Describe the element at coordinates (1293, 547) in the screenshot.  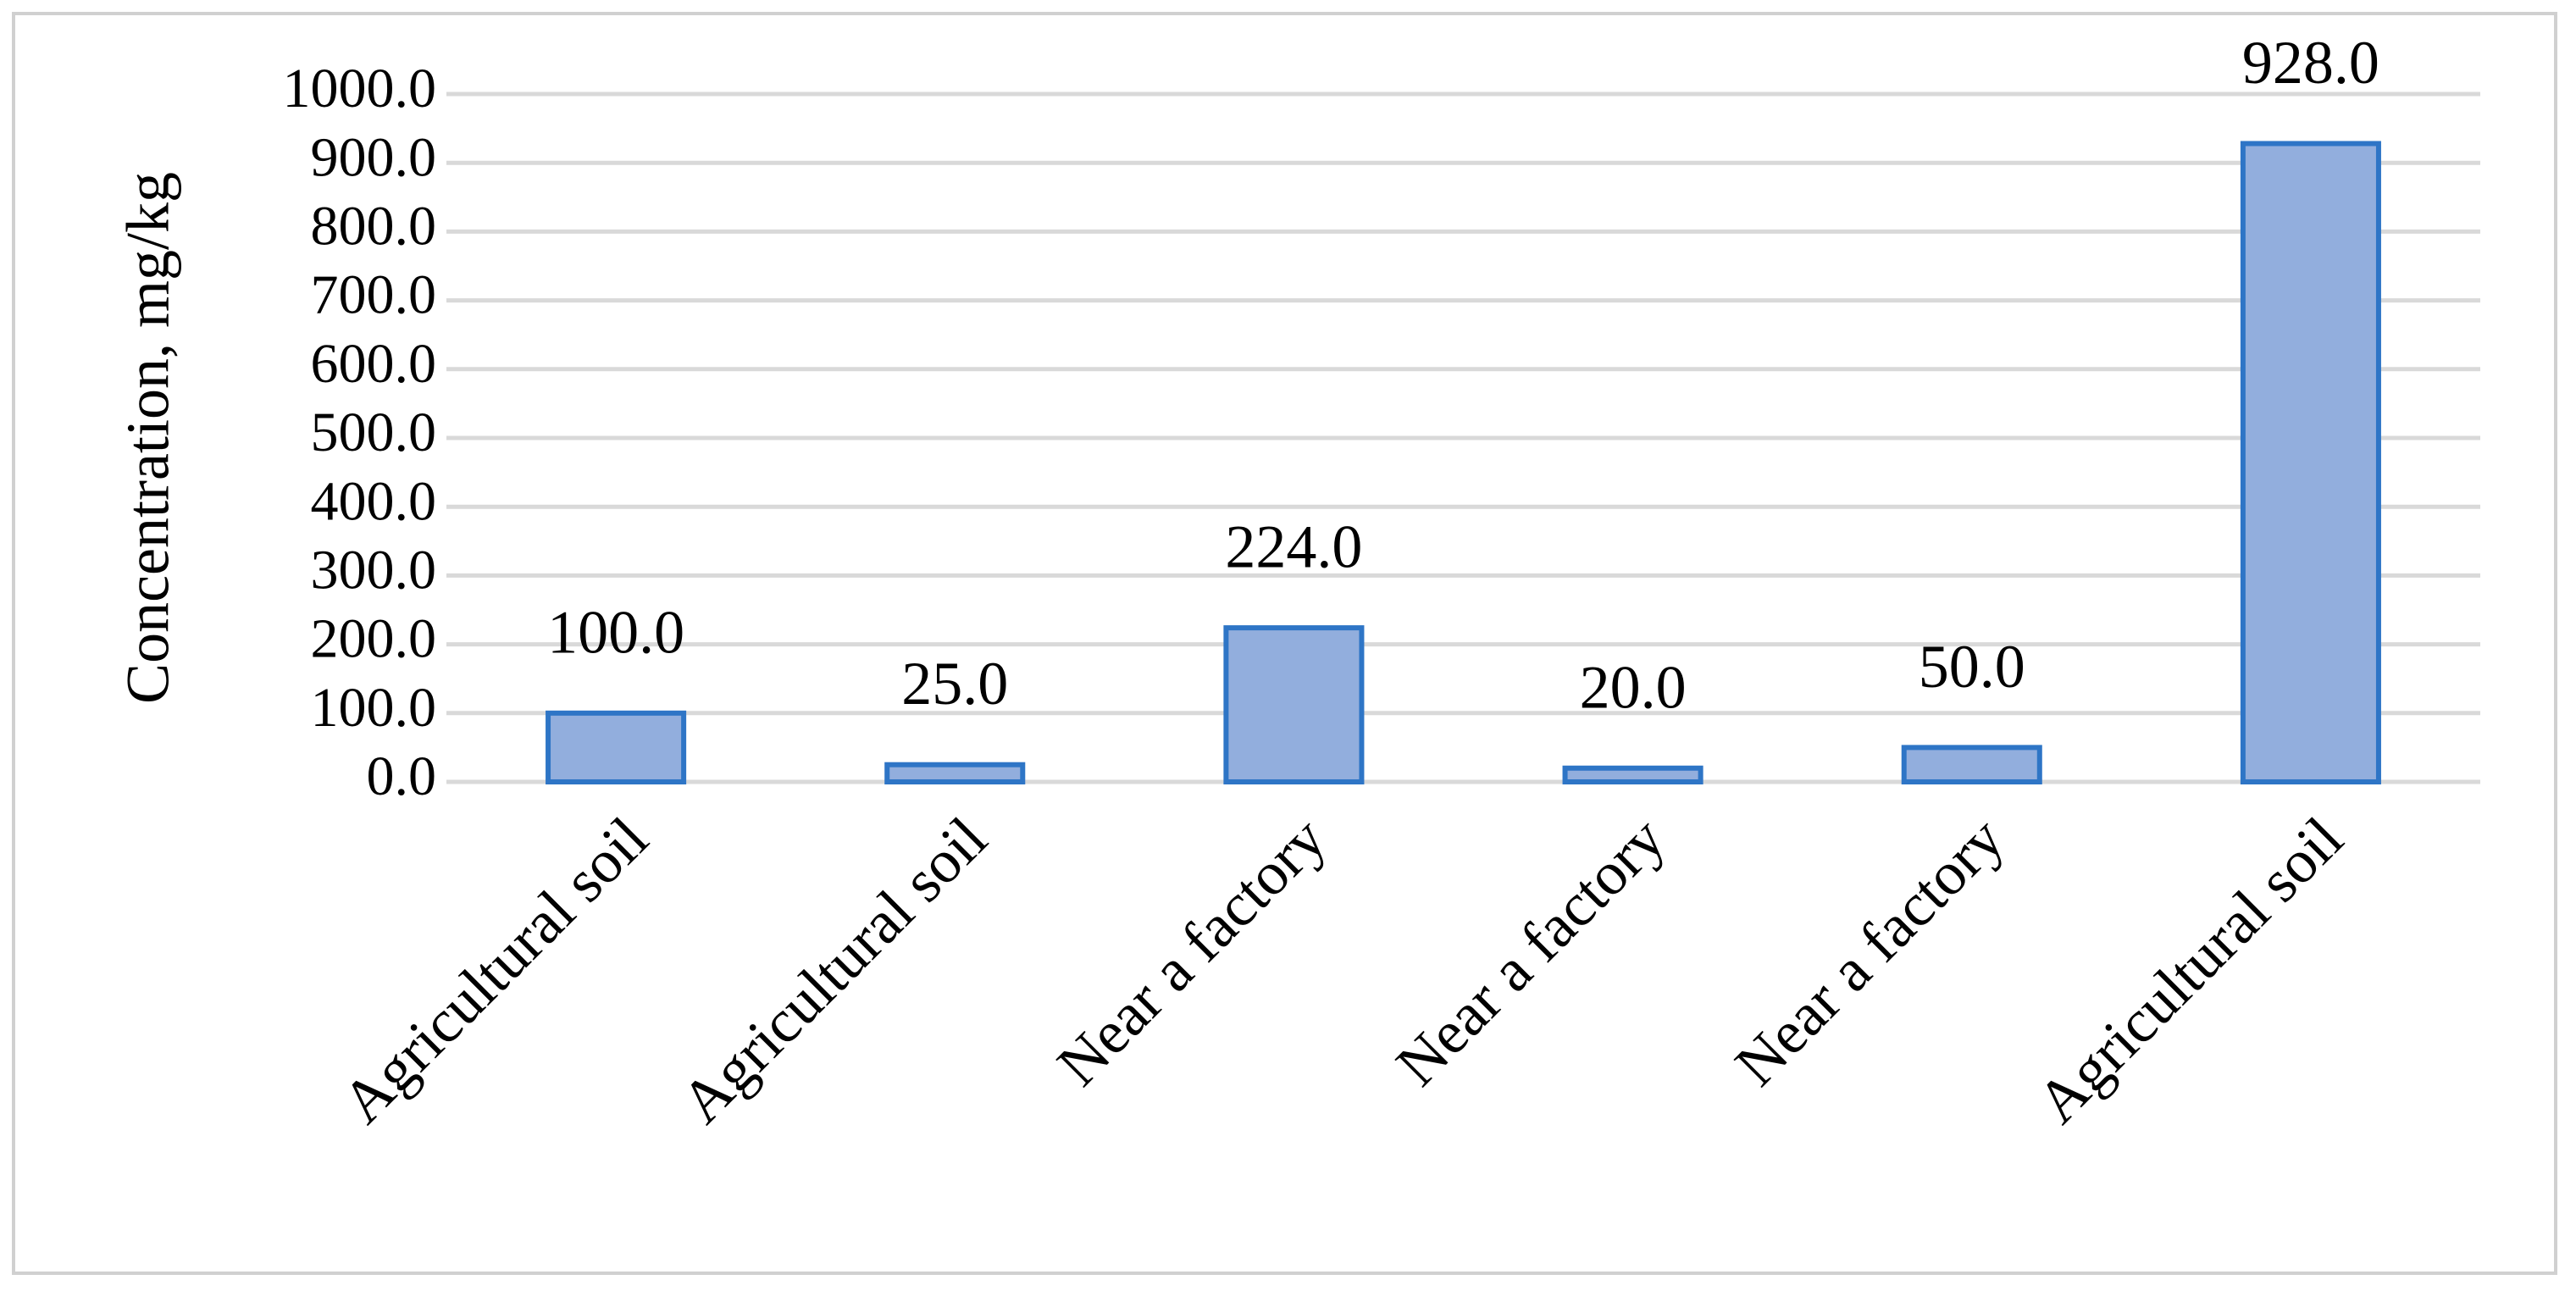
I see `value-label: 224.0` at that location.